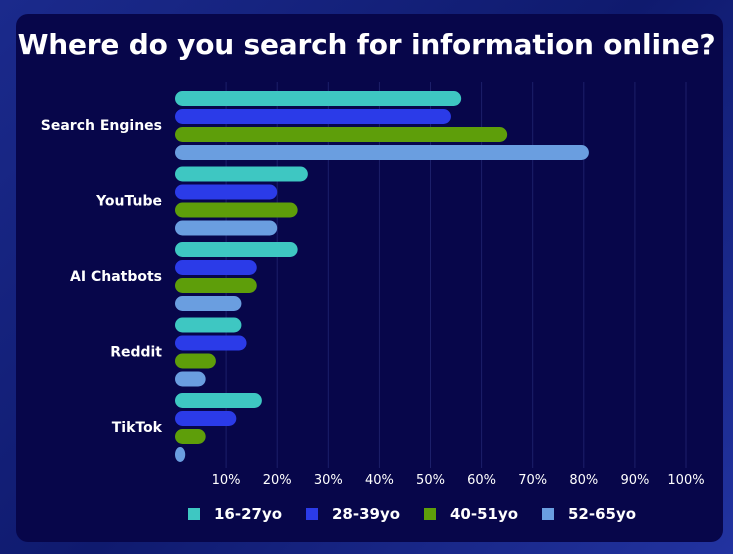  I want to click on legend-label: 28-39yo, so click(366, 514).